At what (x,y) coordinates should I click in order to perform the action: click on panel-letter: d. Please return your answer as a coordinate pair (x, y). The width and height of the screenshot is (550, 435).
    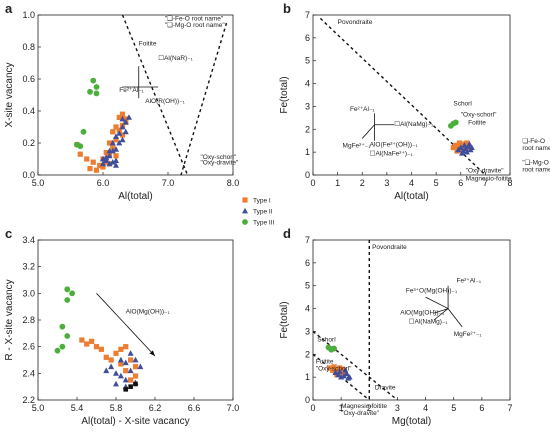
    Looking at the image, I should click on (287, 233).